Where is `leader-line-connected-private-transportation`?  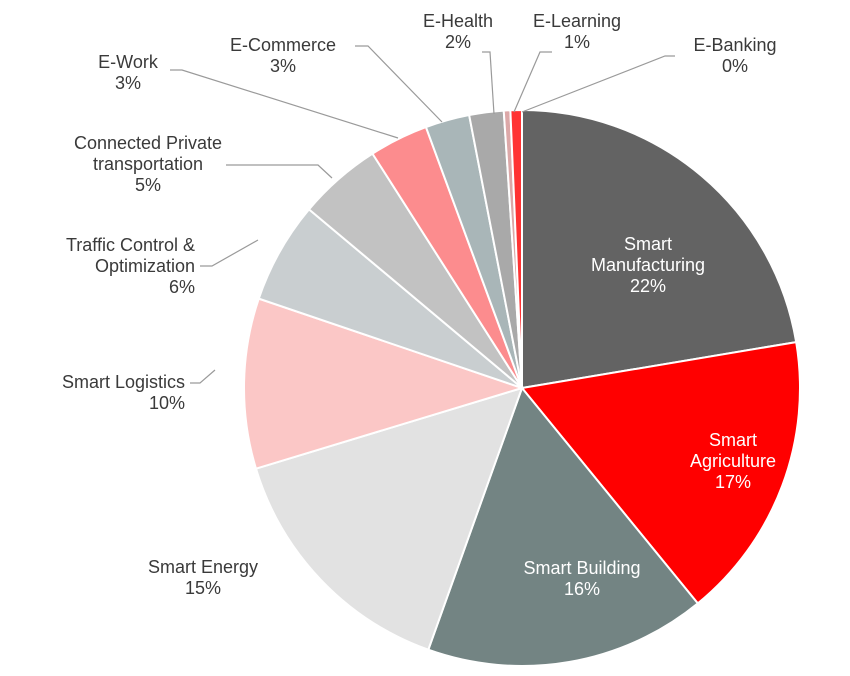 leader-line-connected-private-transportation is located at coordinates (279, 171).